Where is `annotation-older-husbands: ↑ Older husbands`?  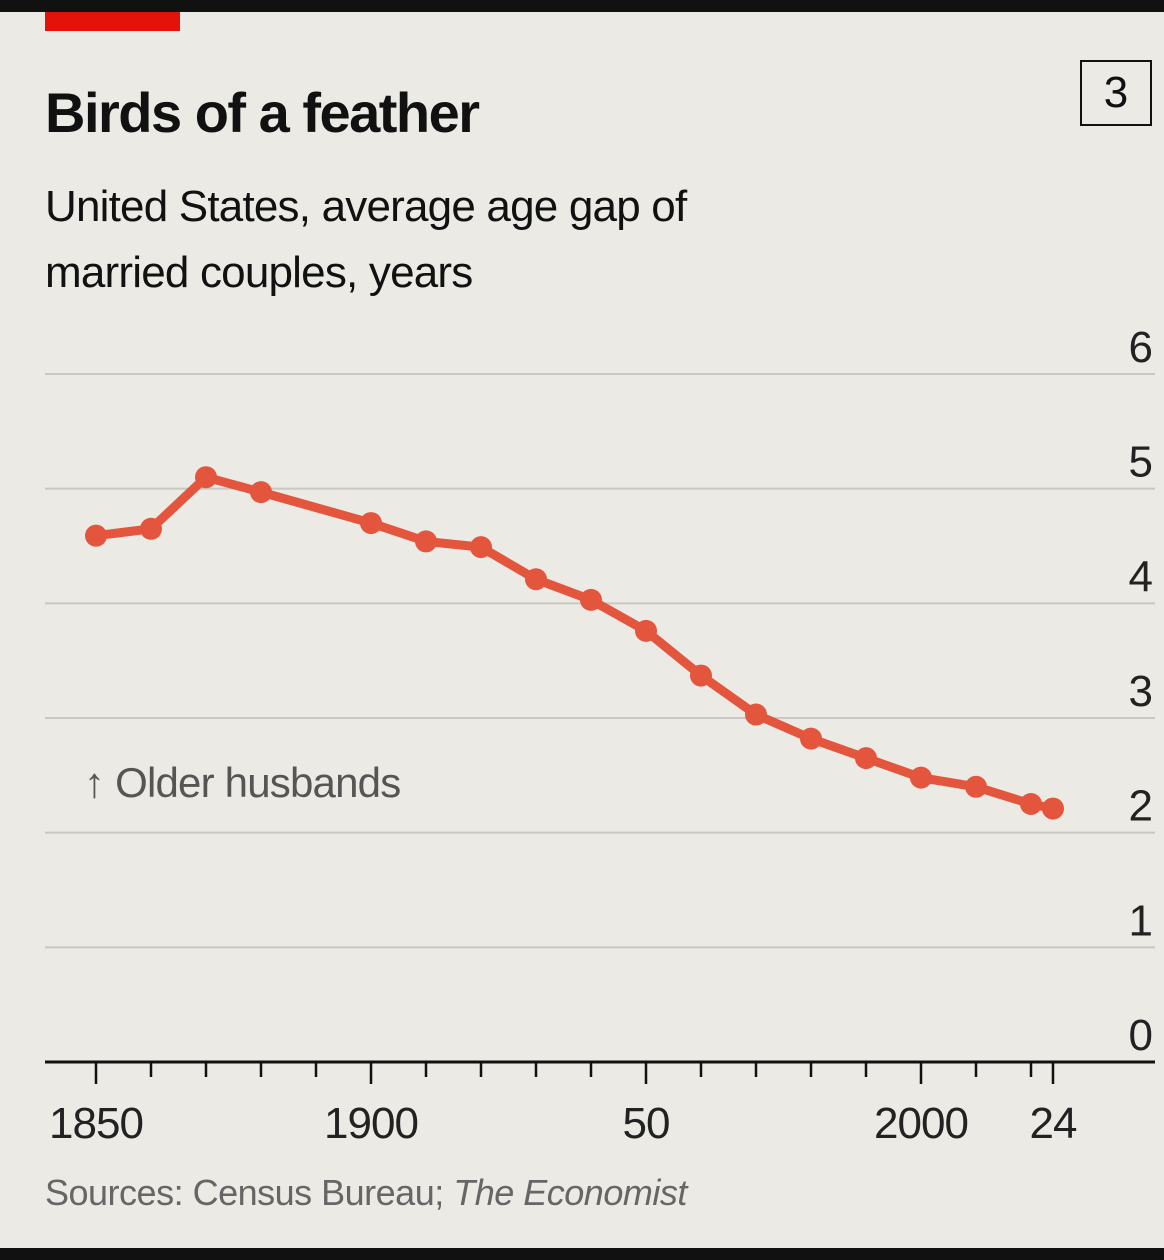 annotation-older-husbands: ↑ Older husbands is located at coordinates (242, 782).